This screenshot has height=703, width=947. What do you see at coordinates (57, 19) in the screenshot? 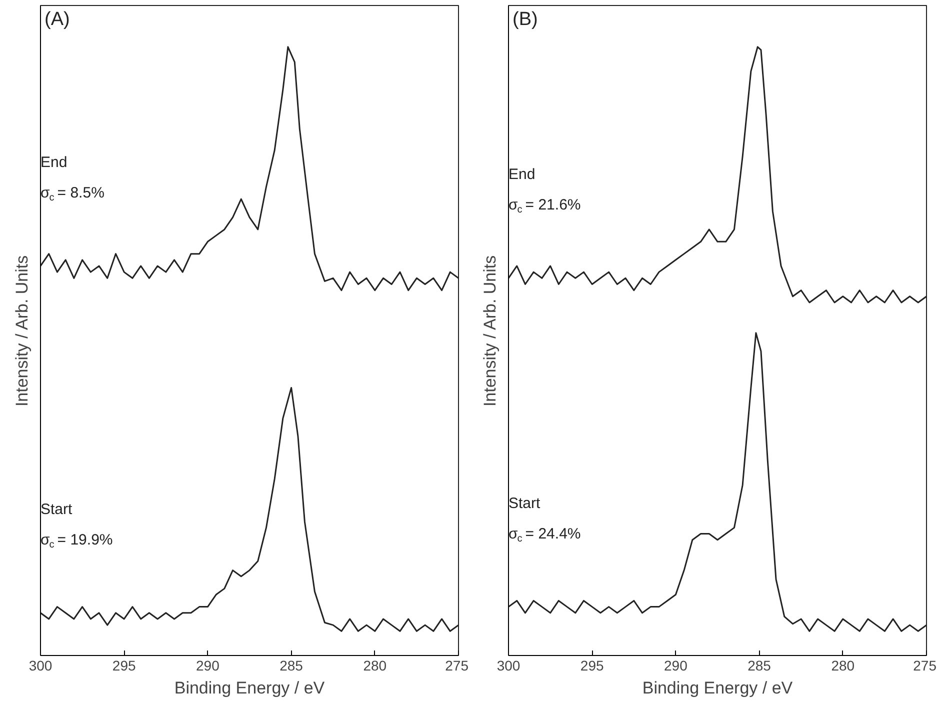
I see `chart-title: (A)` at bounding box center [57, 19].